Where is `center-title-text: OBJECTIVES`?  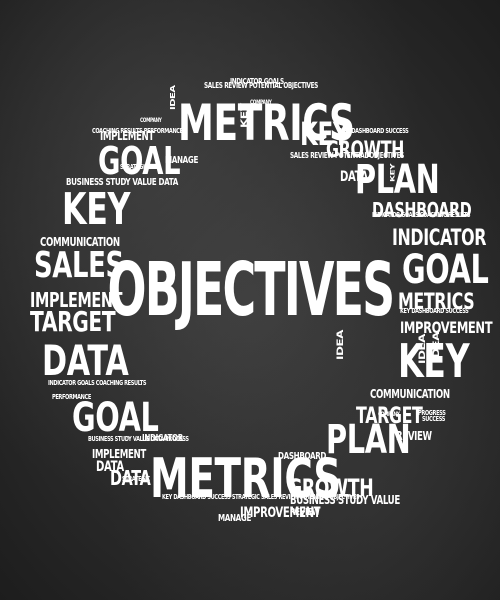 center-title-text: OBJECTIVES is located at coordinates (251, 290).